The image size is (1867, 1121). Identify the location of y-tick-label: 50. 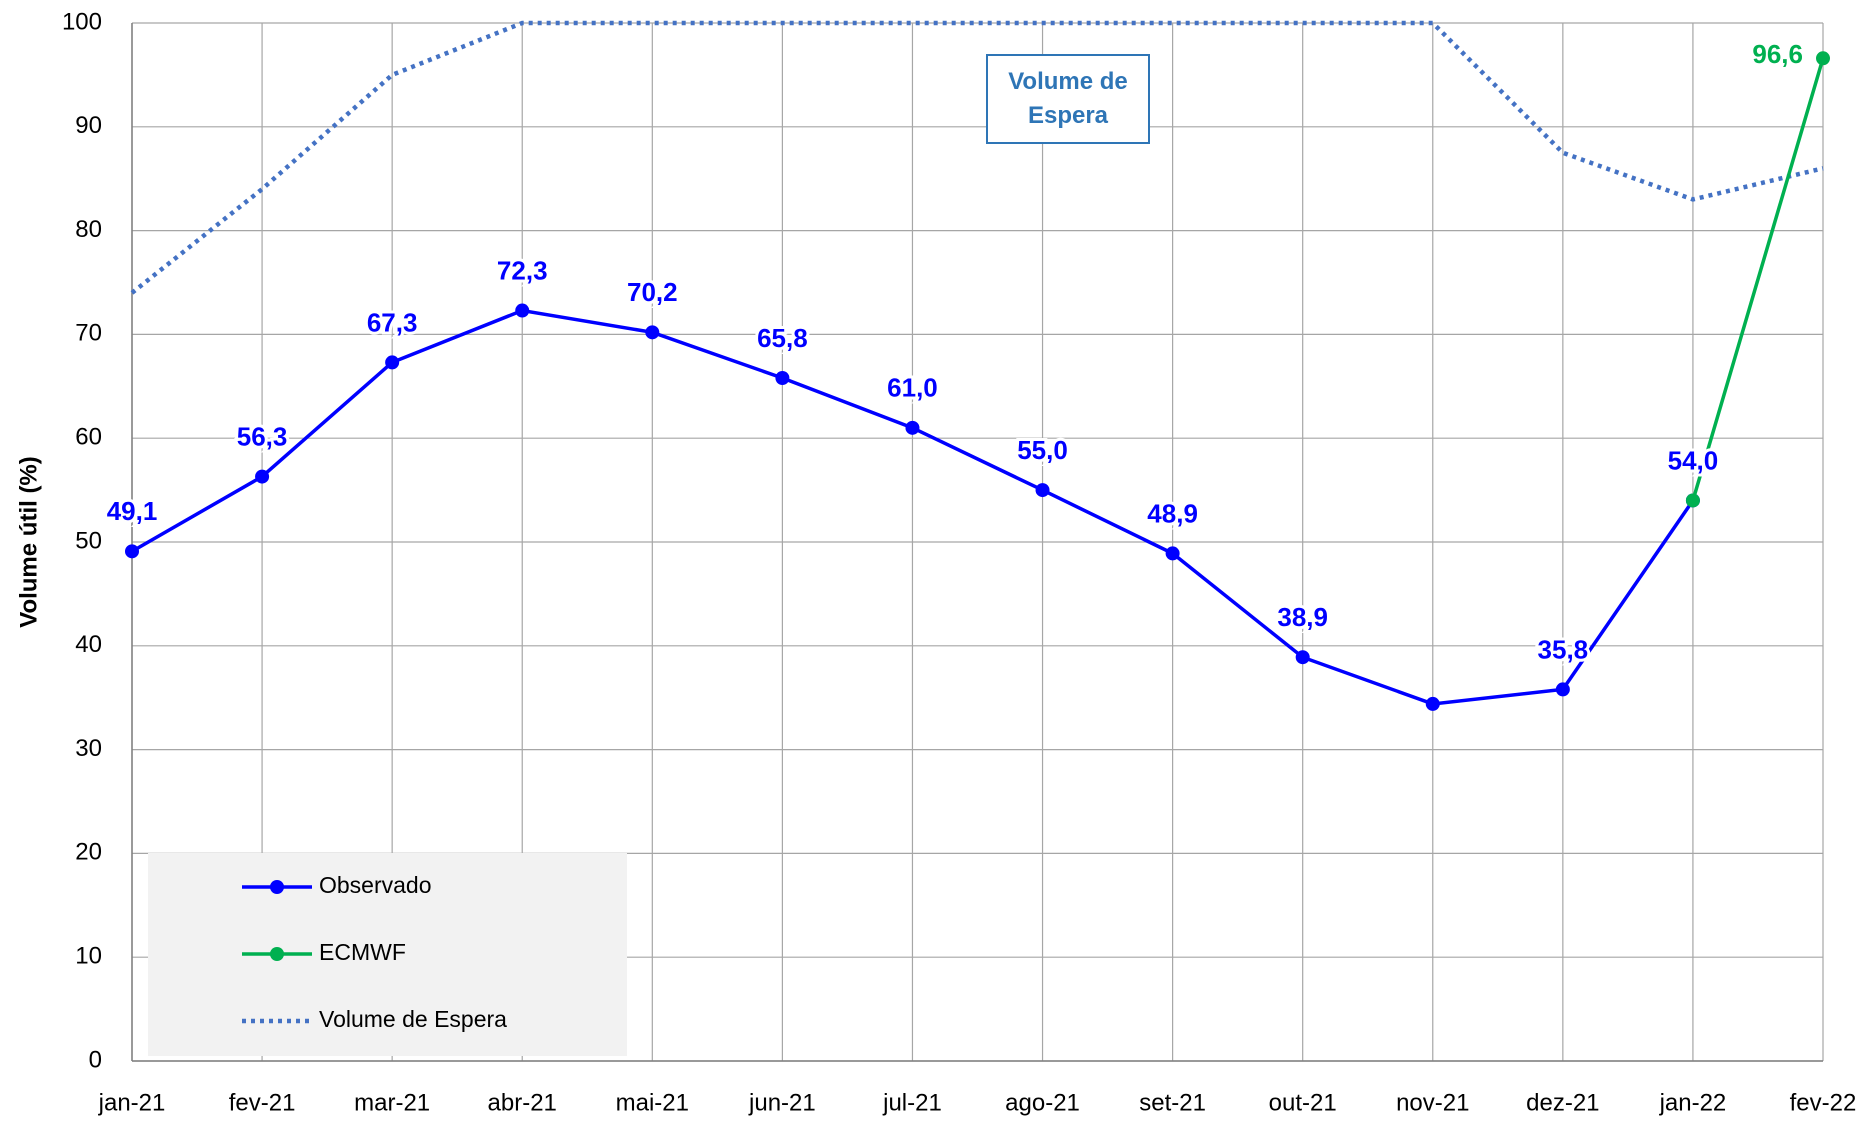
(88, 540).